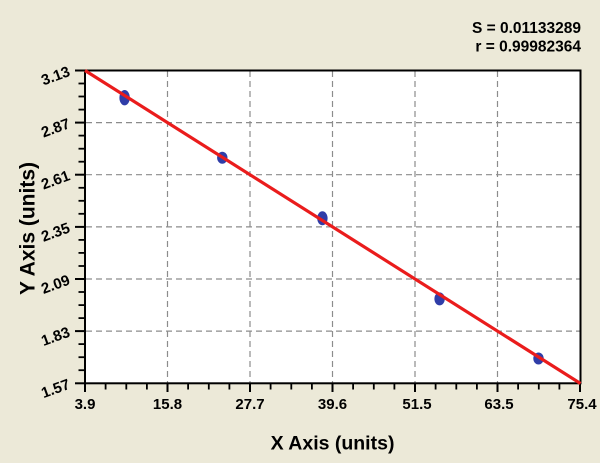  What do you see at coordinates (249, 404) in the screenshot?
I see `svg-text: 27.7` at bounding box center [249, 404].